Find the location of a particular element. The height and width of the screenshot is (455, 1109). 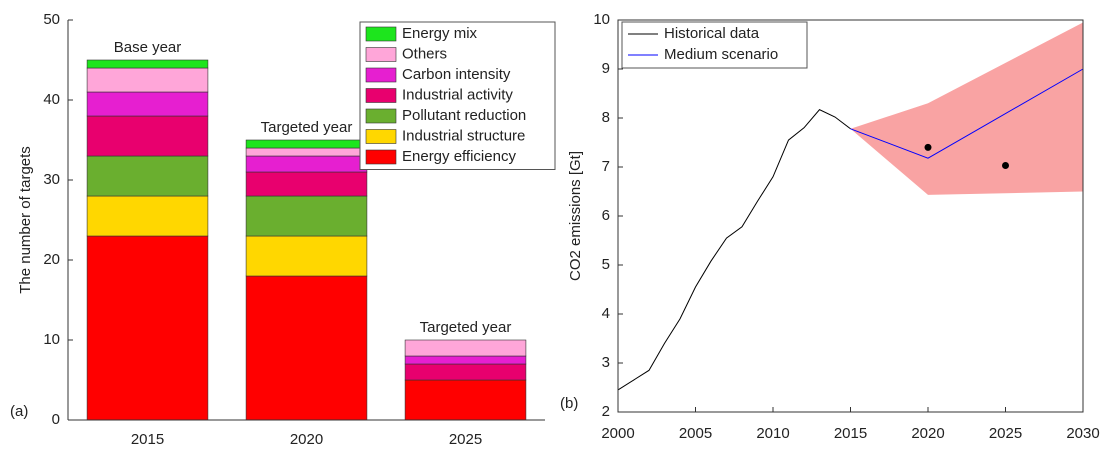

y-tick-label: 9 is located at coordinates (606, 68).